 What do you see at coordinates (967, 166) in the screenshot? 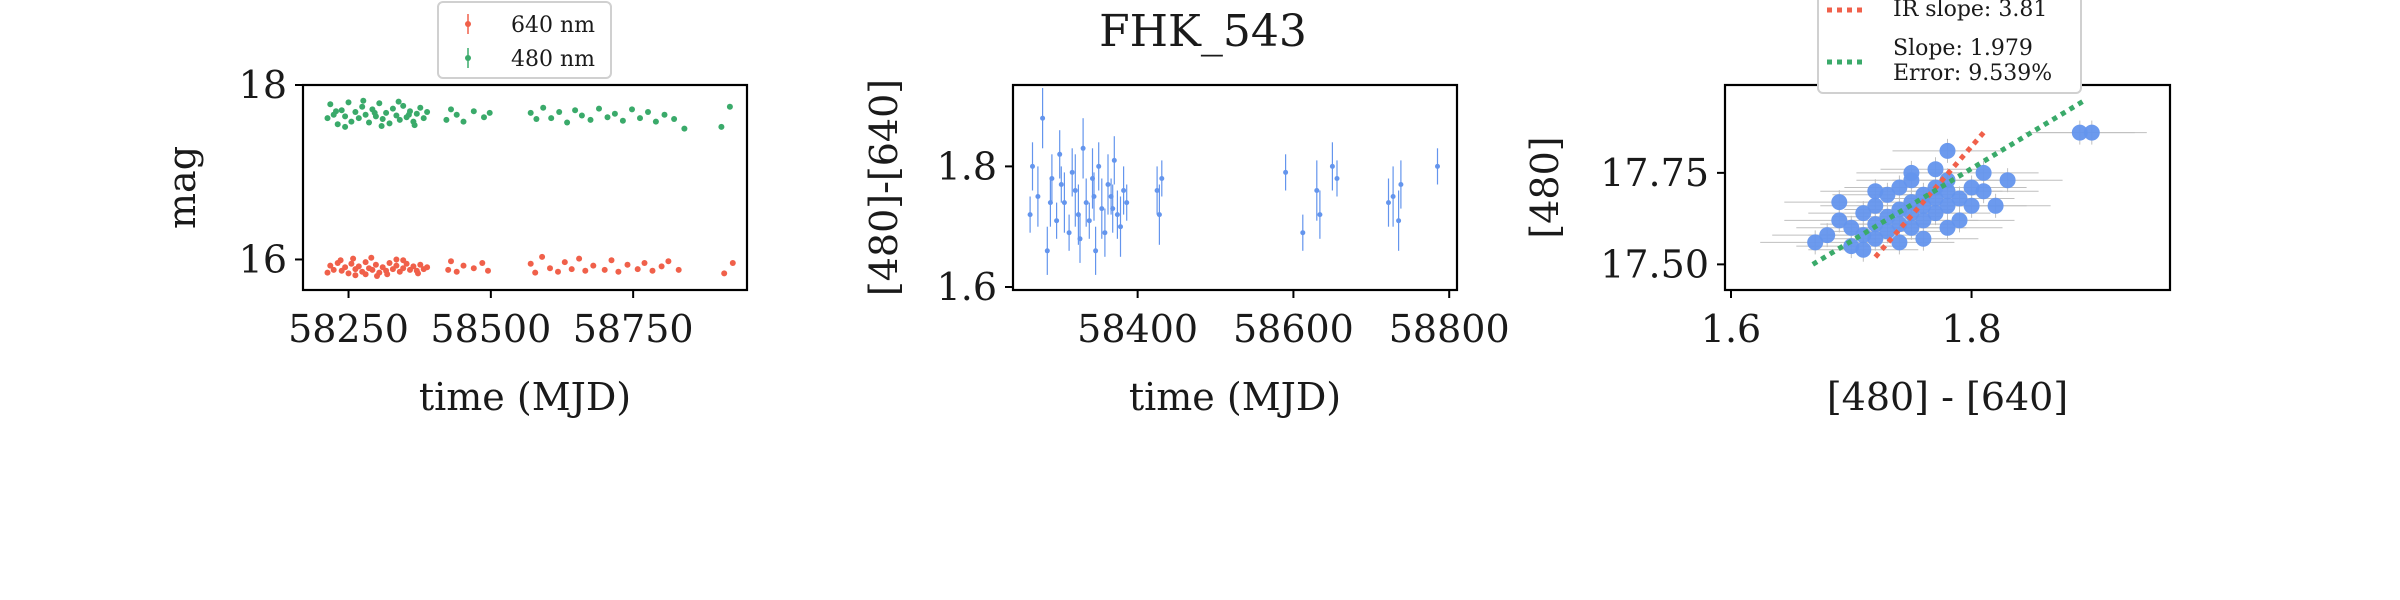
I see `y-tick-label: 1.8` at bounding box center [967, 166].